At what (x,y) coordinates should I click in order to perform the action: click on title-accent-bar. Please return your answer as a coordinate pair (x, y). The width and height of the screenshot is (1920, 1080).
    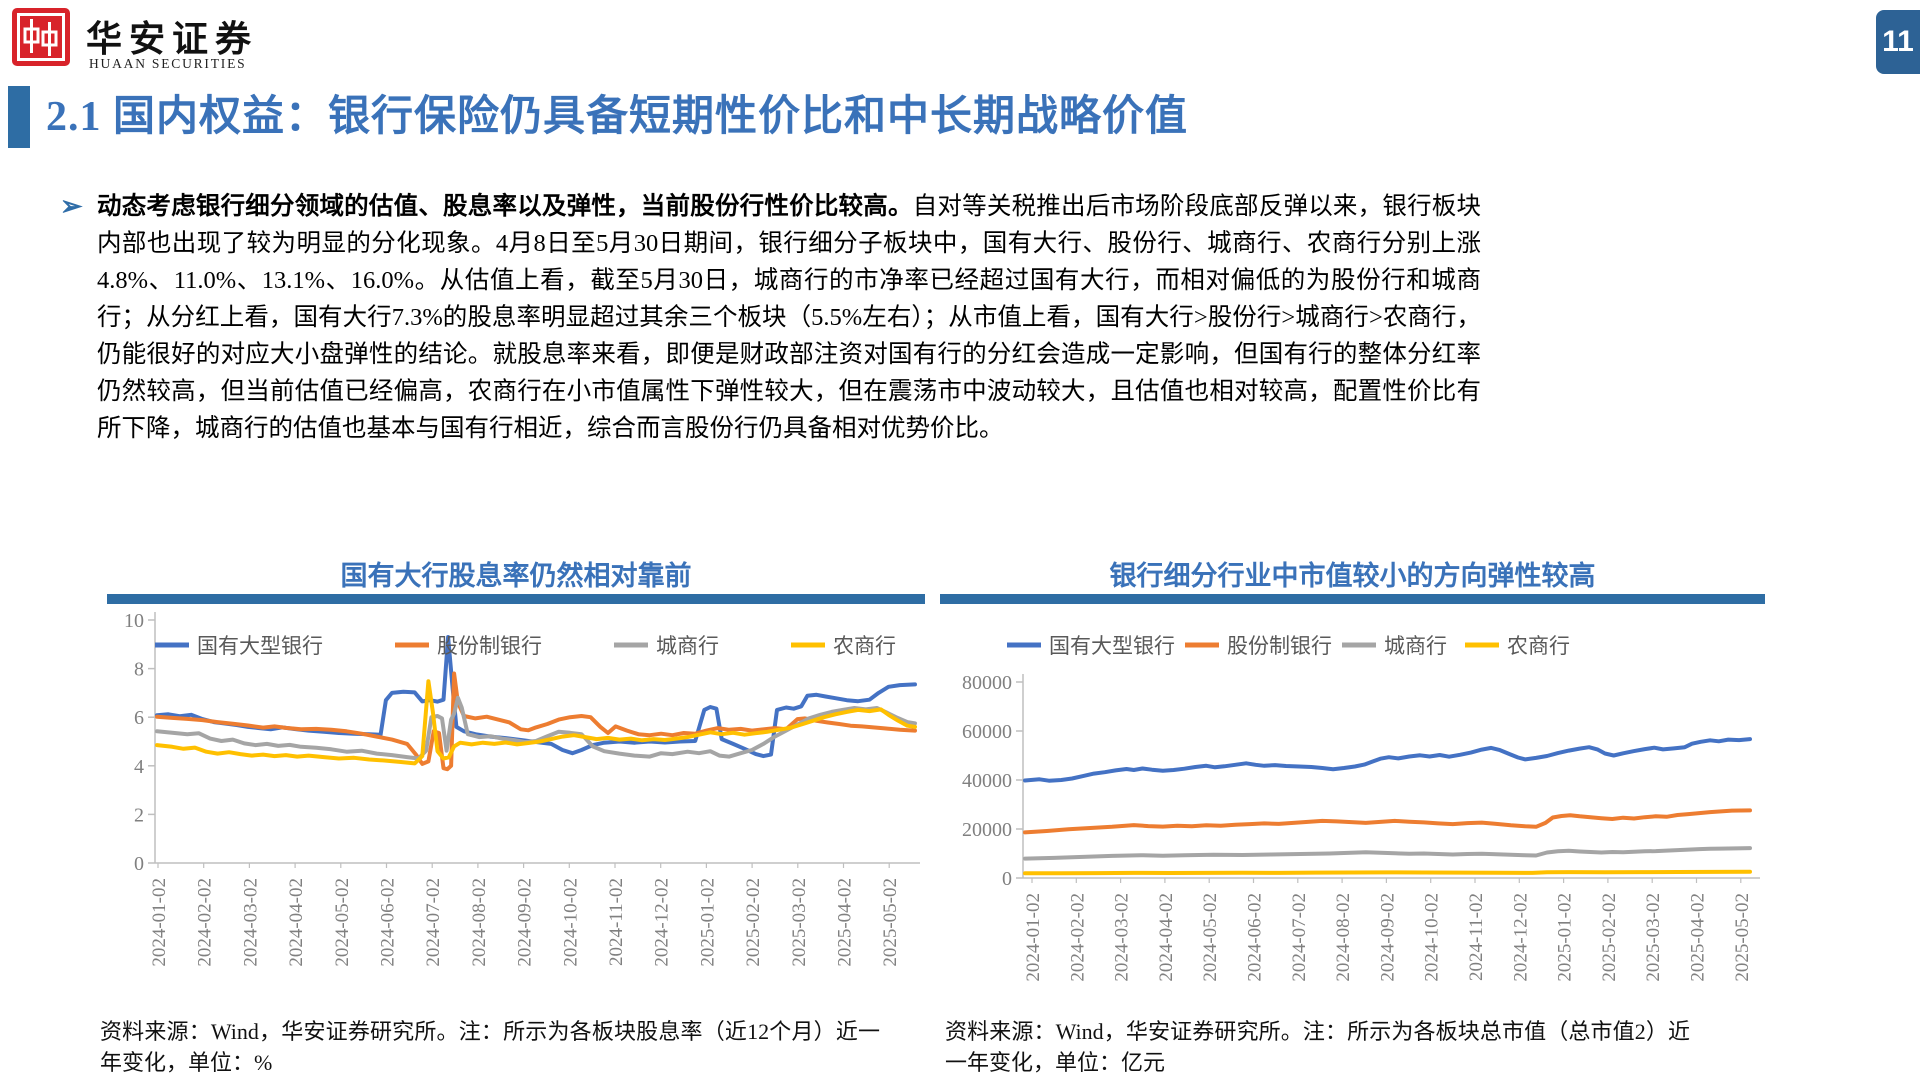
    Looking at the image, I should click on (19, 117).